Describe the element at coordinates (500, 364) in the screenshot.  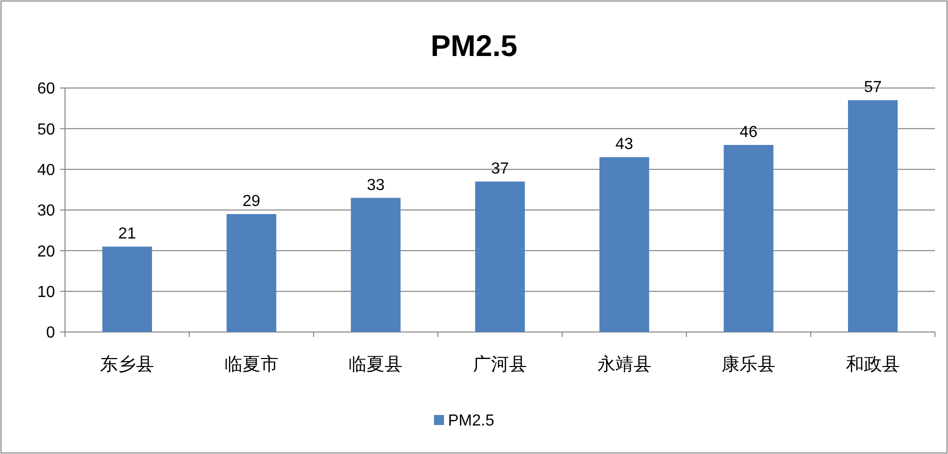
I see `x-tick-label: 广河县` at that location.